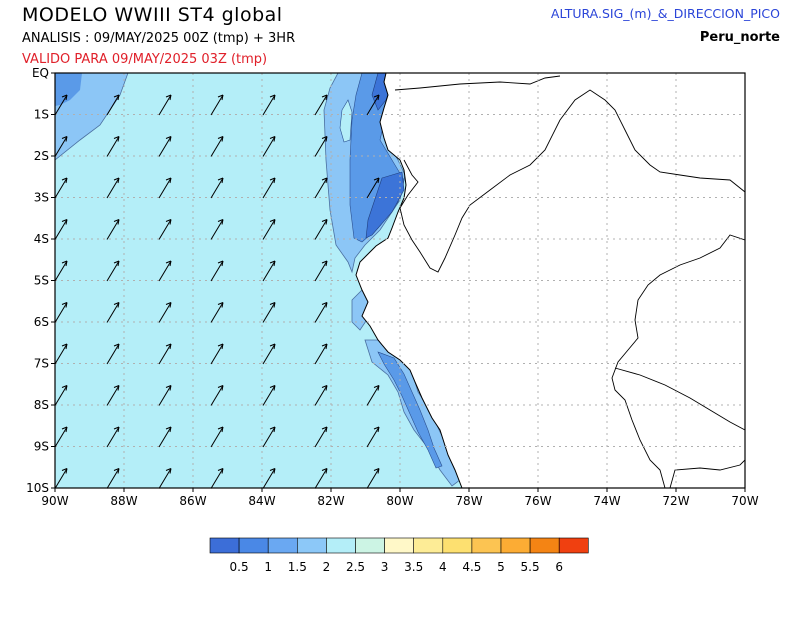 This screenshot has width=800, height=618. I want to click on lat-label: 2S, so click(41, 156).